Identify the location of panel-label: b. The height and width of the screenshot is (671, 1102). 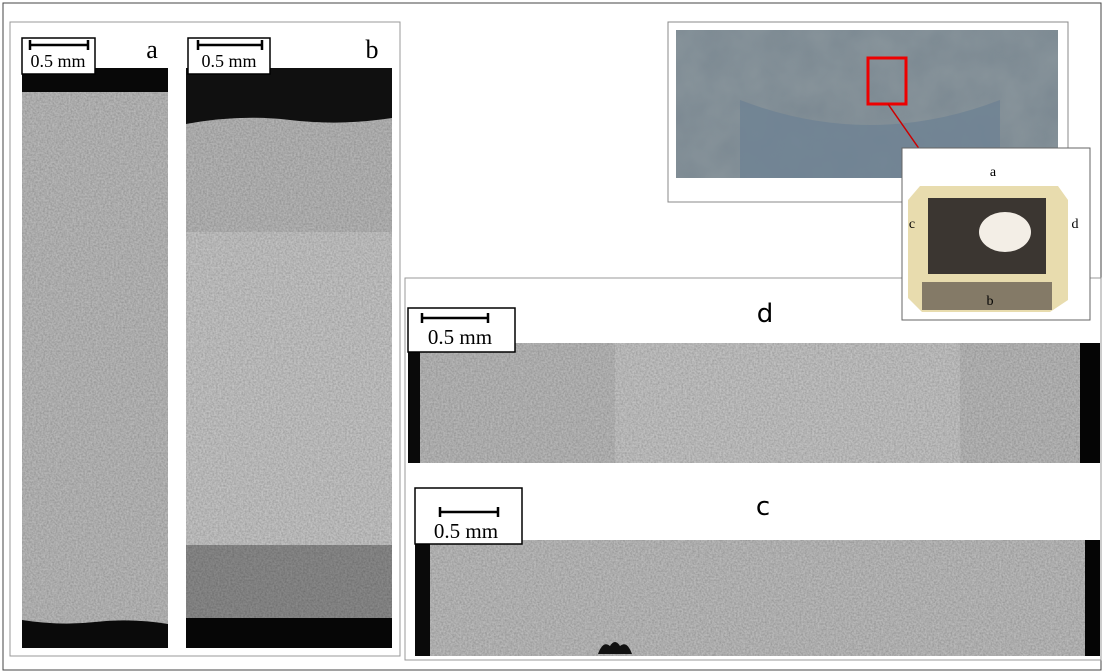
(372, 49).